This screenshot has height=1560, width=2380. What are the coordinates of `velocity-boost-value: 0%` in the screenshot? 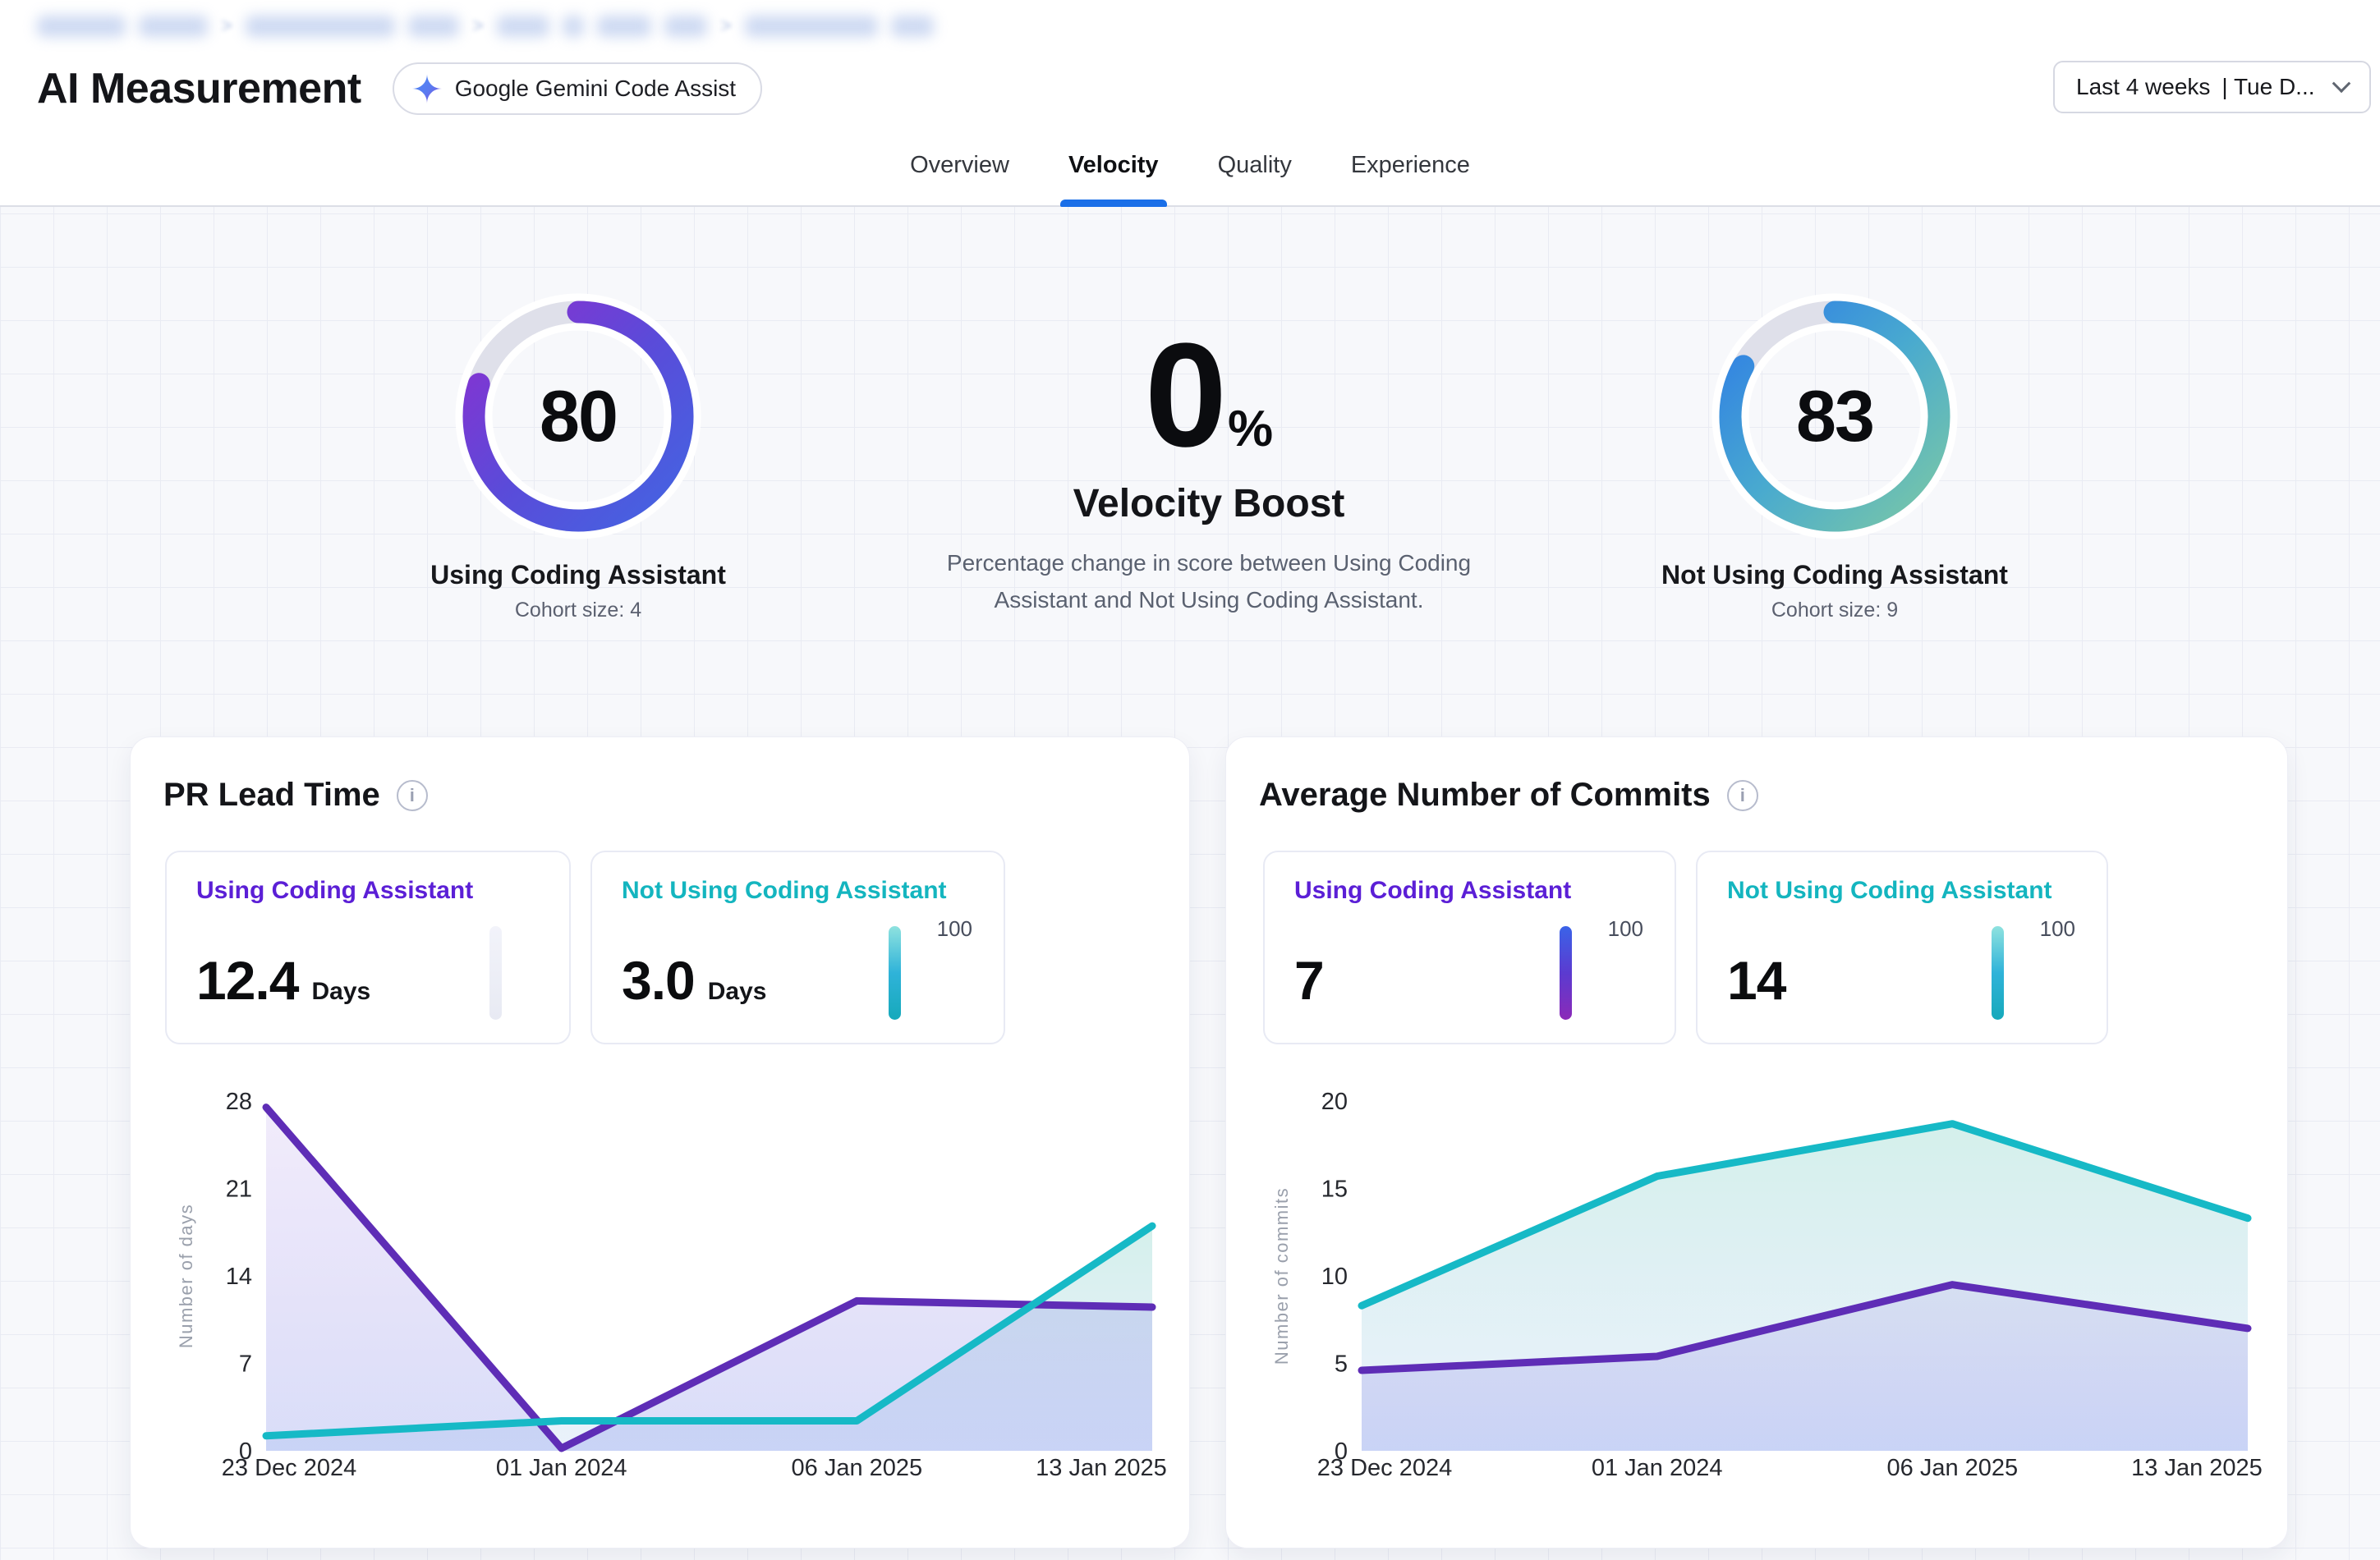 It's located at (1209, 396).